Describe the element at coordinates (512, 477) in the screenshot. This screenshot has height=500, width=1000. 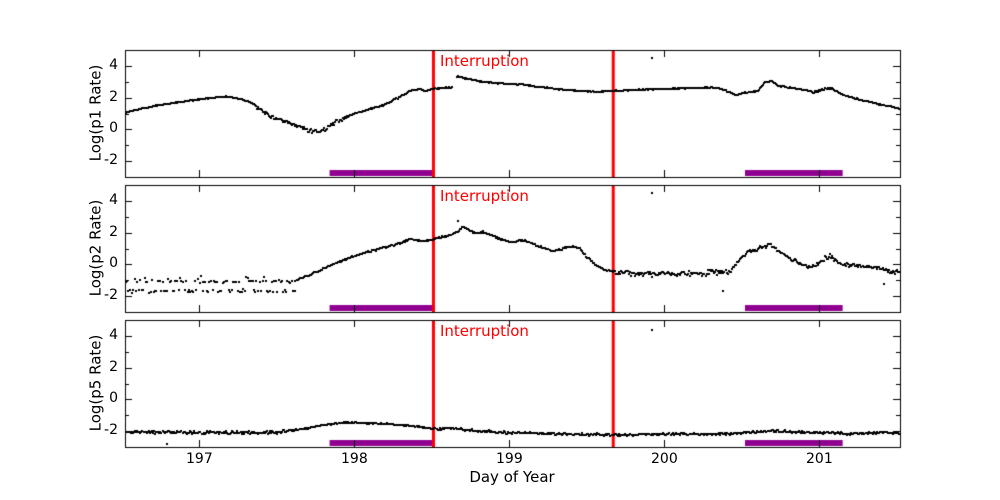
I see `x-axis-label: Day of Year` at that location.